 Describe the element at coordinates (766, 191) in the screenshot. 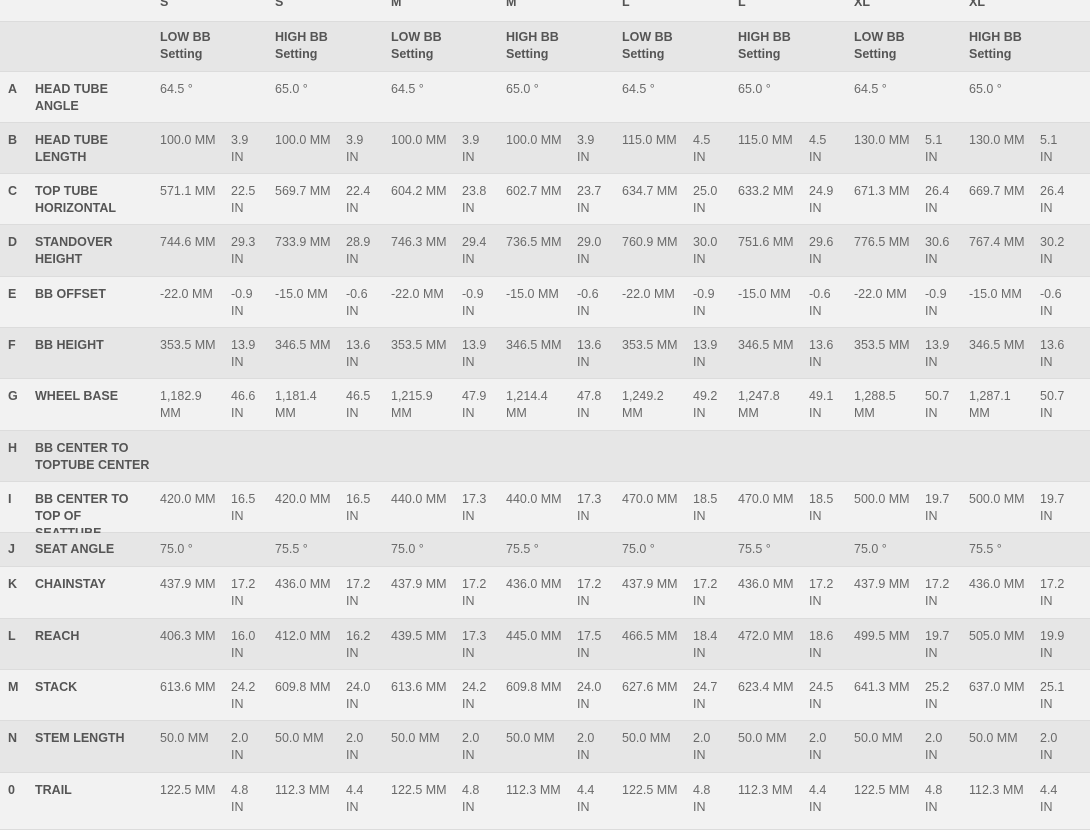

I see `value-mm: 633.2 MM` at that location.